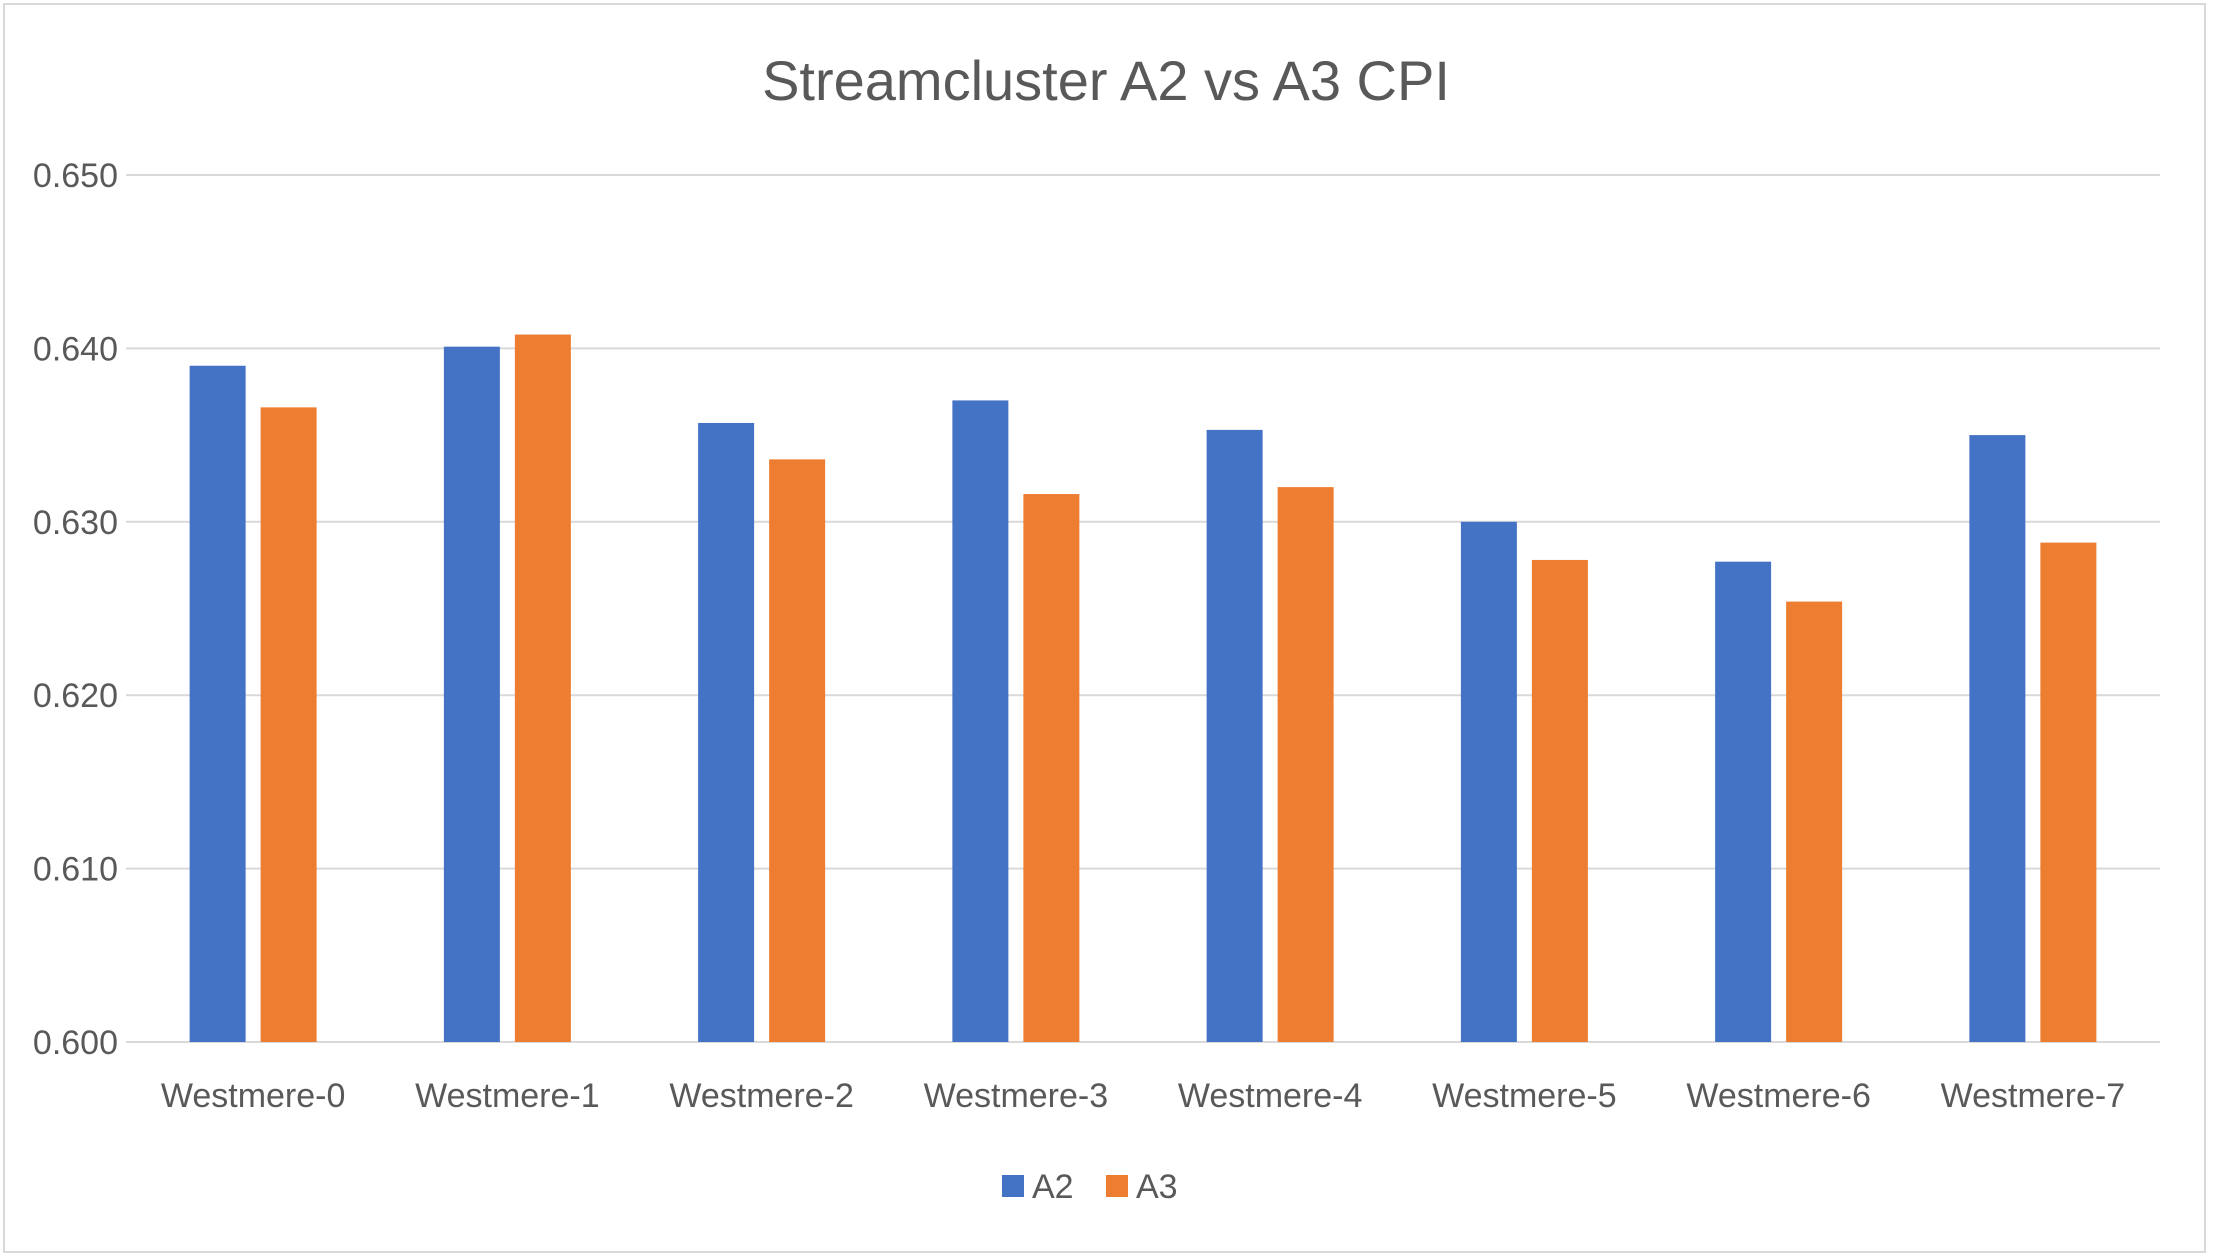 This screenshot has height=1260, width=2213. What do you see at coordinates (75, 696) in the screenshot?
I see `y-tick-label: 0.620` at bounding box center [75, 696].